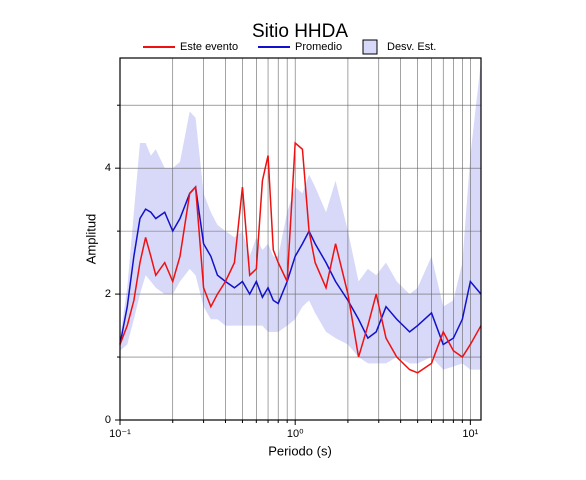 Image resolution: width=586 pixels, height=480 pixels. I want to click on x-tick-label: 10⁻¹, so click(120, 434).